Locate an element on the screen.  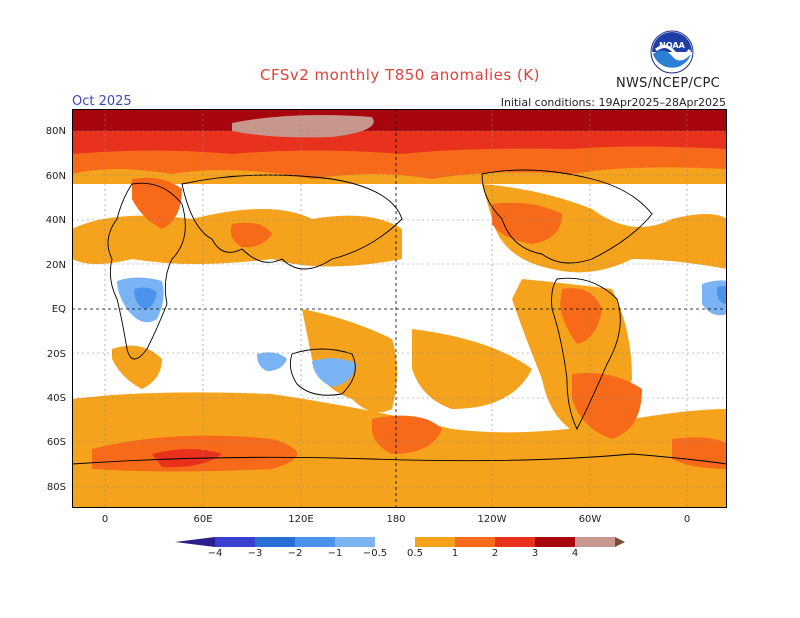
colorbar-seg-p3 is located at coordinates (555, 542).